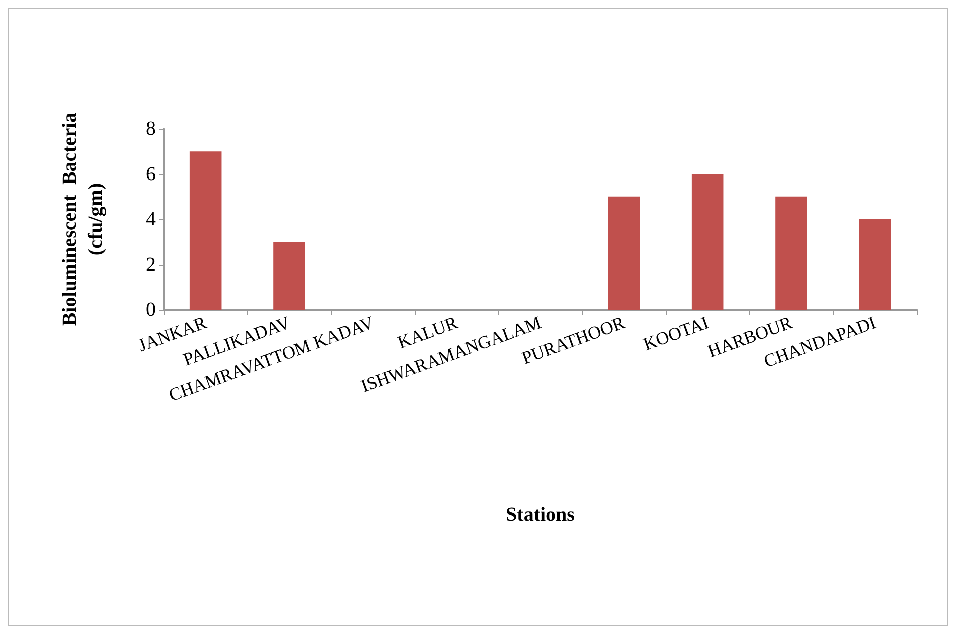 The image size is (960, 638). What do you see at coordinates (541, 515) in the screenshot?
I see `x-axis-title: Stations` at bounding box center [541, 515].